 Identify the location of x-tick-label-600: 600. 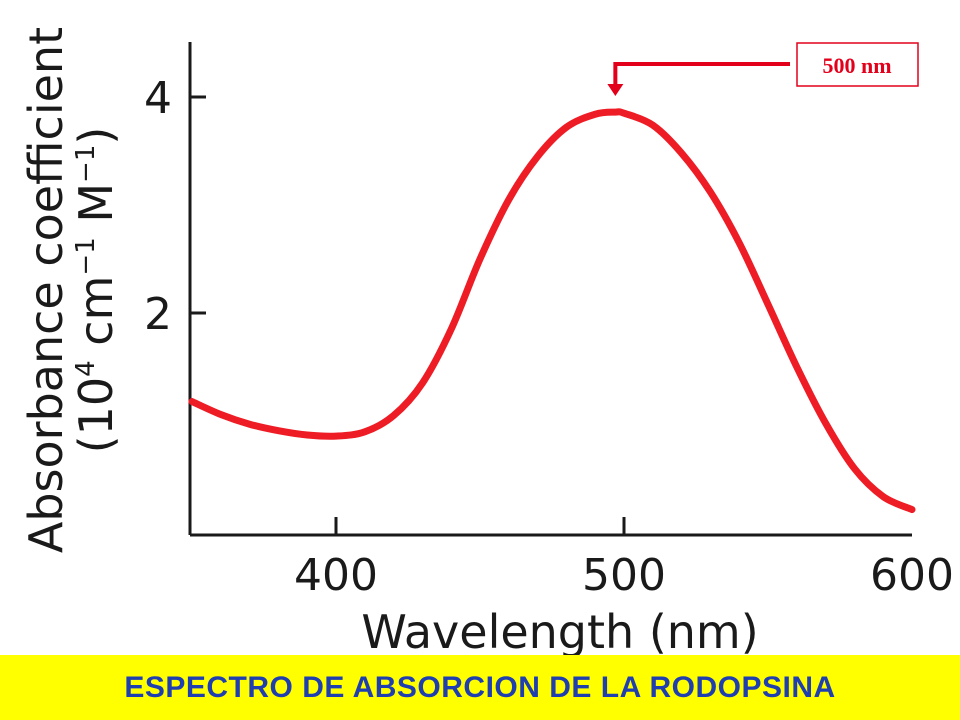
(912, 575).